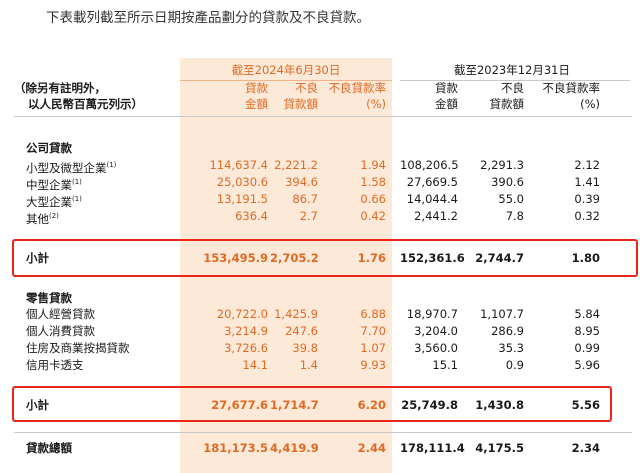  I want to click on col-npl-h2: 貸款額, so click(301, 104).